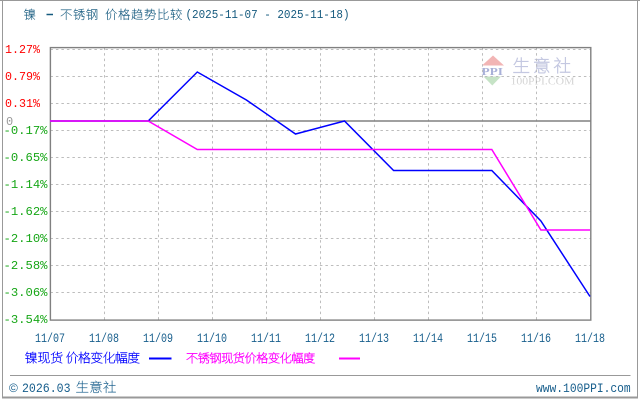 Image resolution: width=640 pixels, height=400 pixels. Describe the element at coordinates (268, 15) in the screenshot. I see `svg-text: (2025-11-07 - 2025-11-18)` at that location.